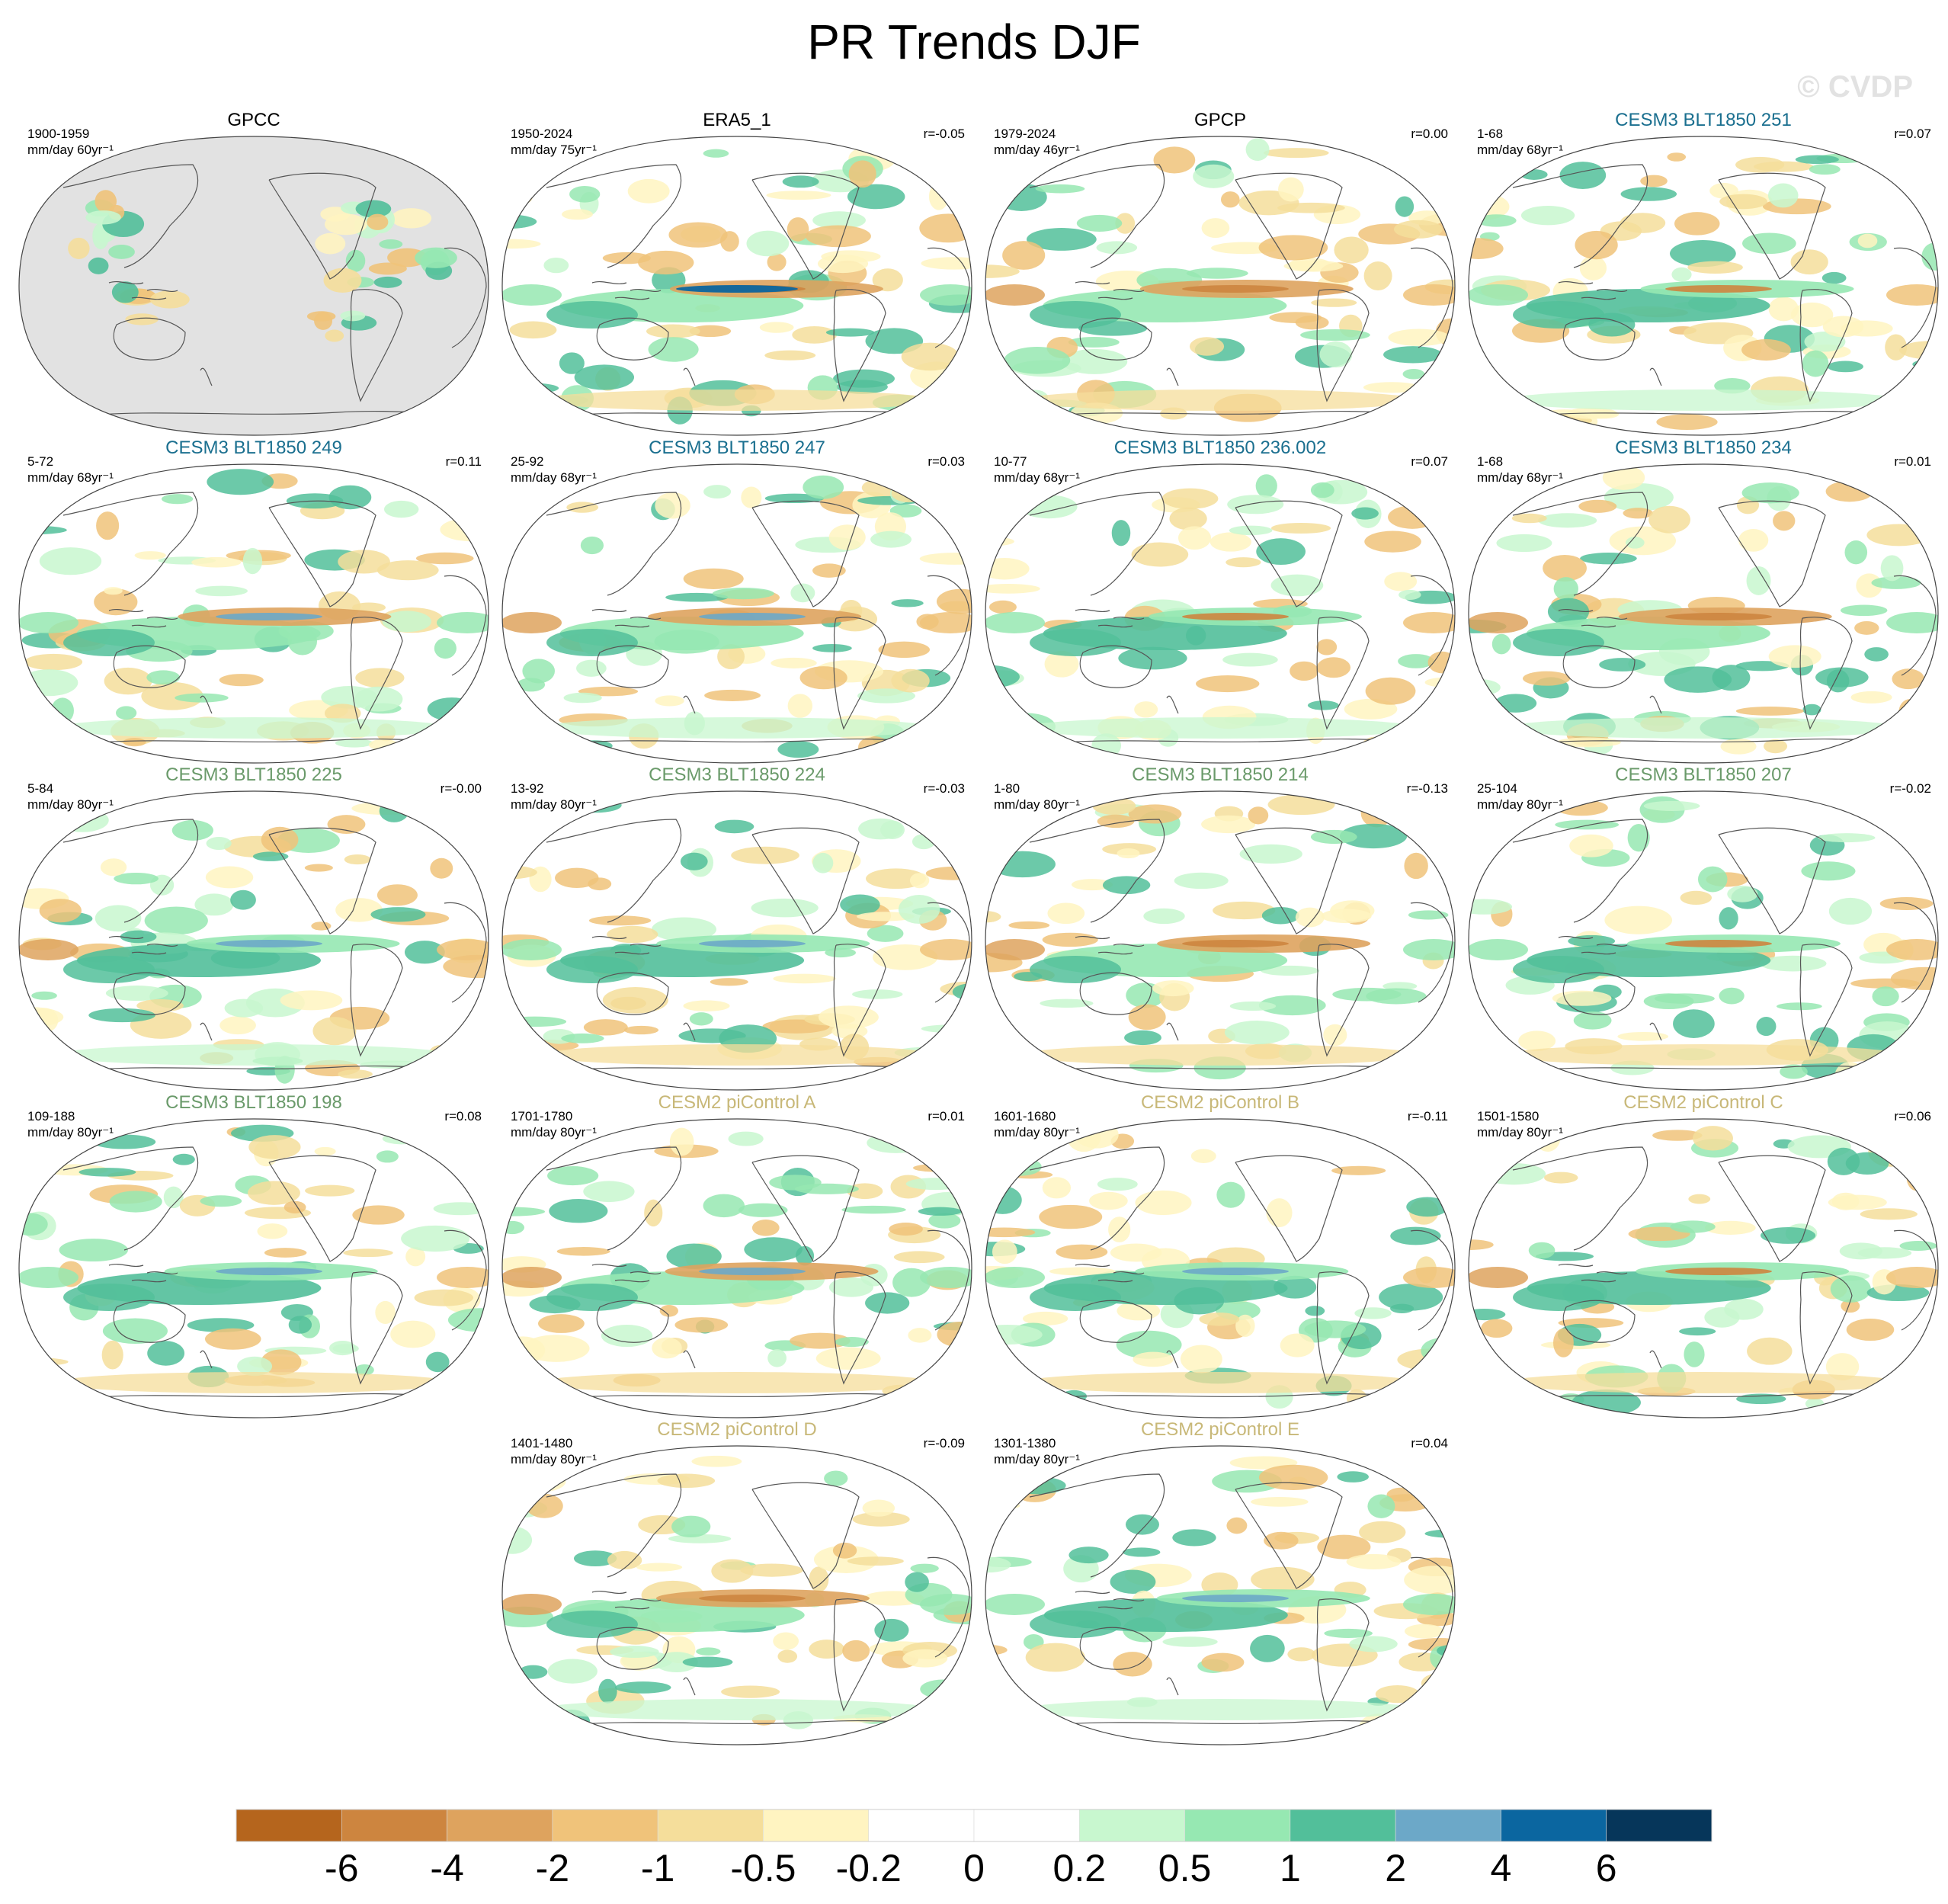  Describe the element at coordinates (58, 134) in the screenshot. I see `panel-period: 1900-1959` at that location.